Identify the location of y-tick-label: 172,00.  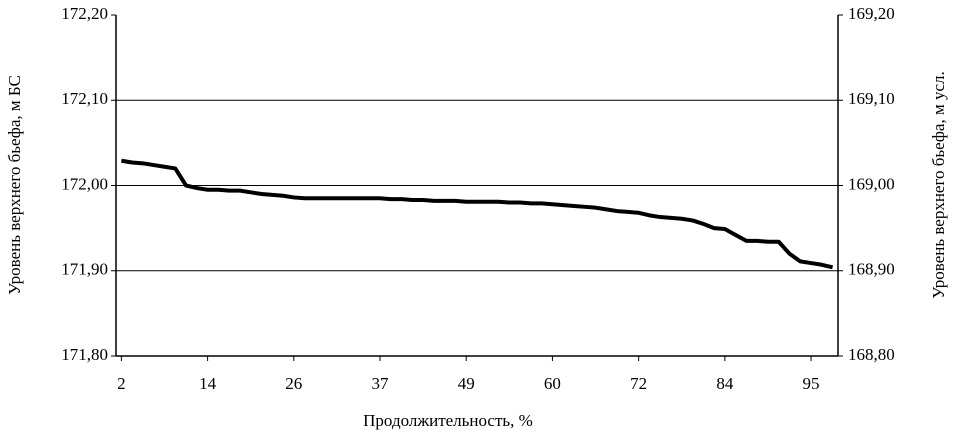
(84, 183).